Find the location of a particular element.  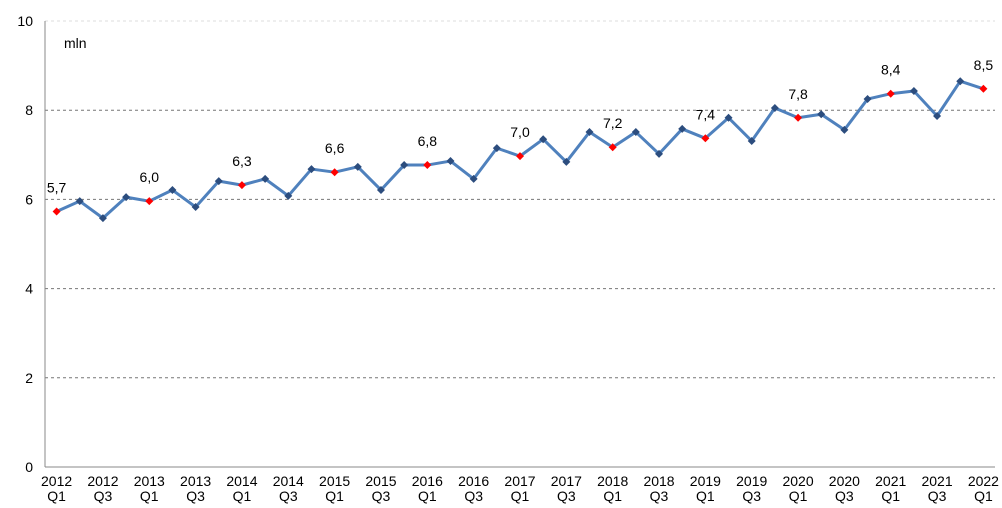

y-tick-label: 6 is located at coordinates (29, 199).